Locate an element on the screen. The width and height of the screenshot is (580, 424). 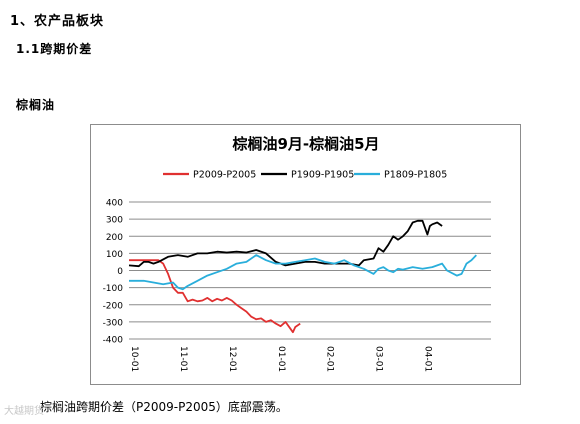
section-title: 1、农产品板块 is located at coordinates (57, 21).